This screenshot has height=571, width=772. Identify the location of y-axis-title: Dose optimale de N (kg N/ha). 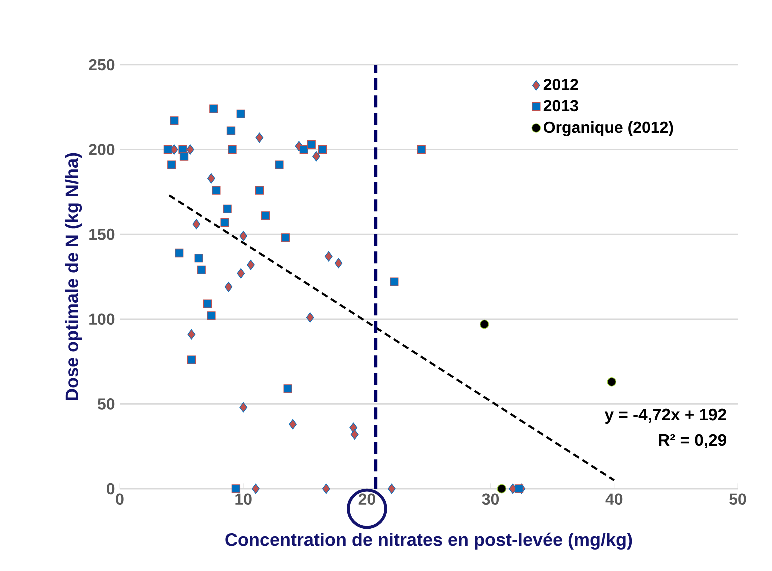
(73, 276).